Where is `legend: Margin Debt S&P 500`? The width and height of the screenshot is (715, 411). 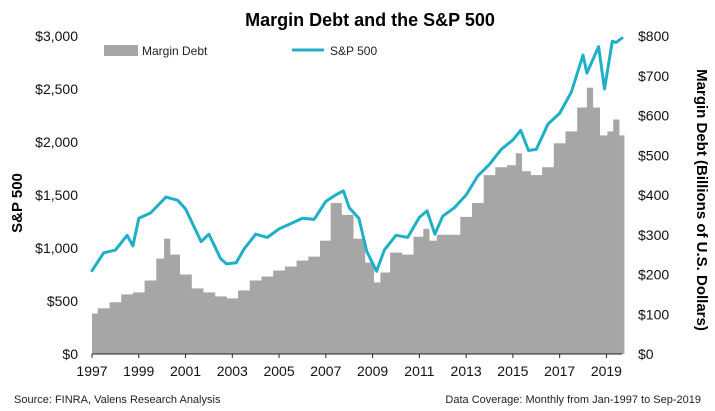 legend: Margin Debt S&P 500 is located at coordinates (240, 51).